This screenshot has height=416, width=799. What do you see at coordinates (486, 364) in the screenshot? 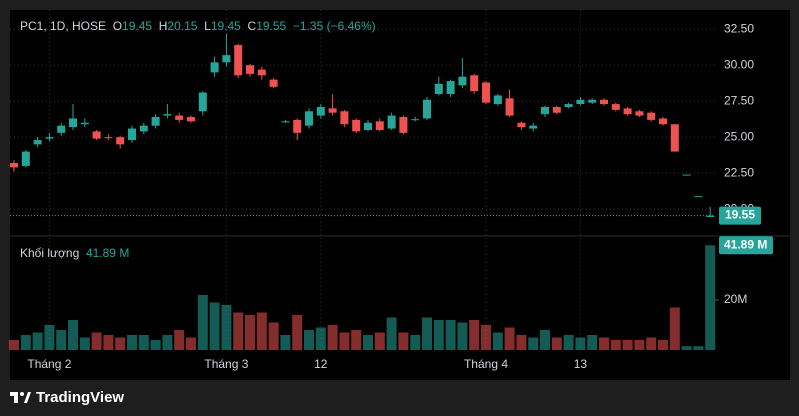
I see `x-tick-label: Tháng 4` at bounding box center [486, 364].